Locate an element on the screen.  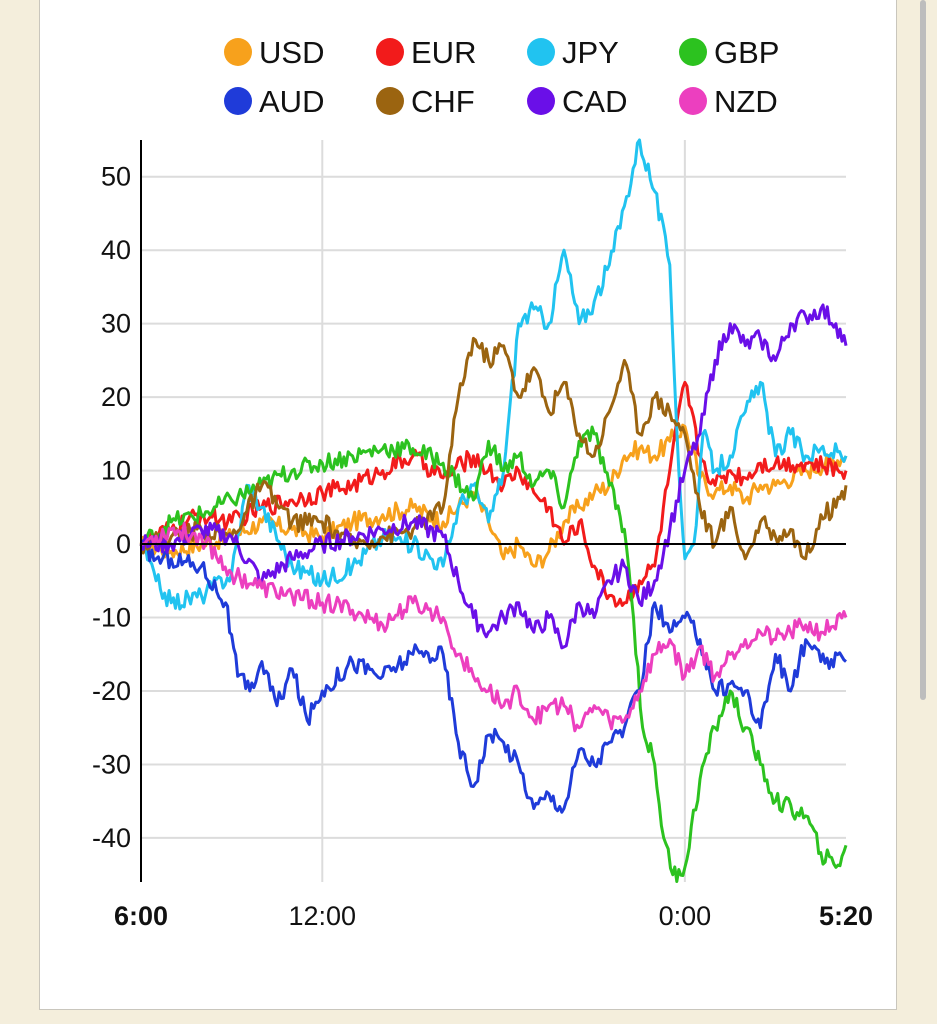
legend-item-aud: AUD is located at coordinates (274, 101).